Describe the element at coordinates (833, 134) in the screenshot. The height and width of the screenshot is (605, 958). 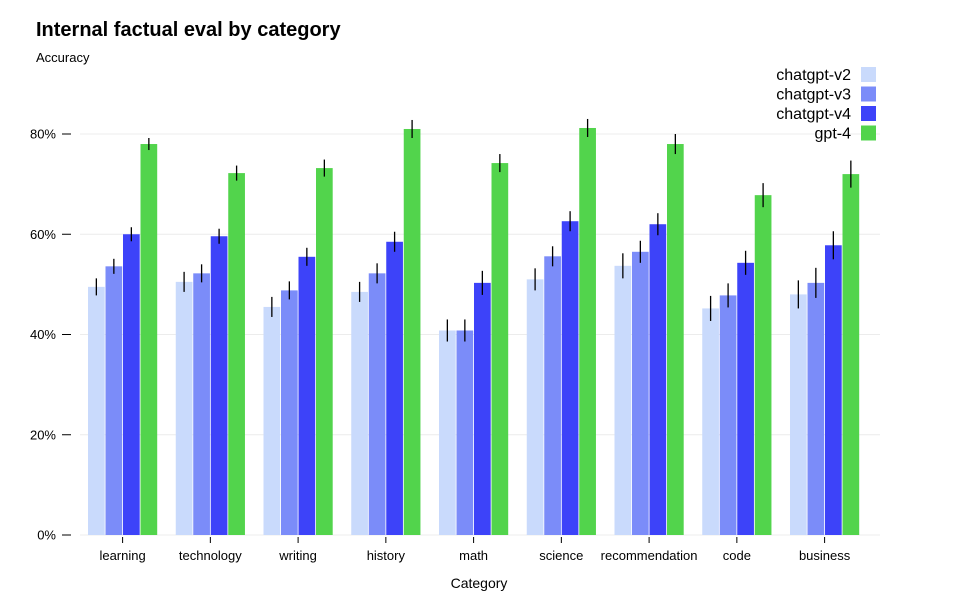
I see `legend-label: gpt-4` at that location.